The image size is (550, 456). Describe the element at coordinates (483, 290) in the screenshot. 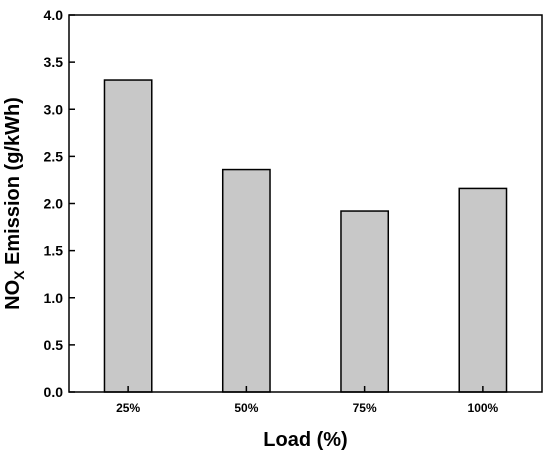

I see `bar-100pct` at that location.